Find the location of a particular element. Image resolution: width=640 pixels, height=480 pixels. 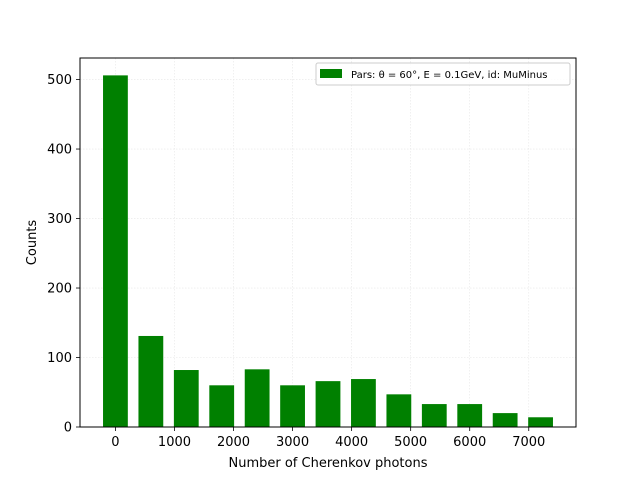

y-tick-label: 100 is located at coordinates (59, 358).